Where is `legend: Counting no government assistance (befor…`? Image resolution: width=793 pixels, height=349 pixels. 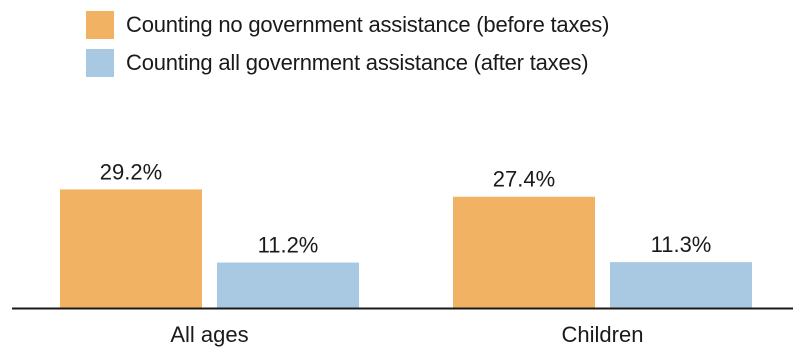 legend: Counting no government assistance (befor… is located at coordinates (347, 44).